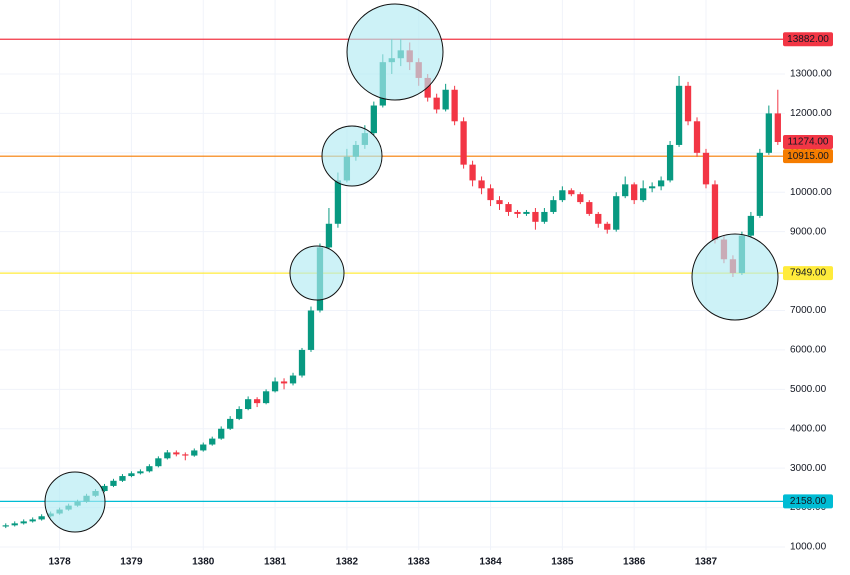 The height and width of the screenshot is (575, 850). Describe the element at coordinates (811, 192) in the screenshot. I see `y-tick-label: 10000.00` at that location.